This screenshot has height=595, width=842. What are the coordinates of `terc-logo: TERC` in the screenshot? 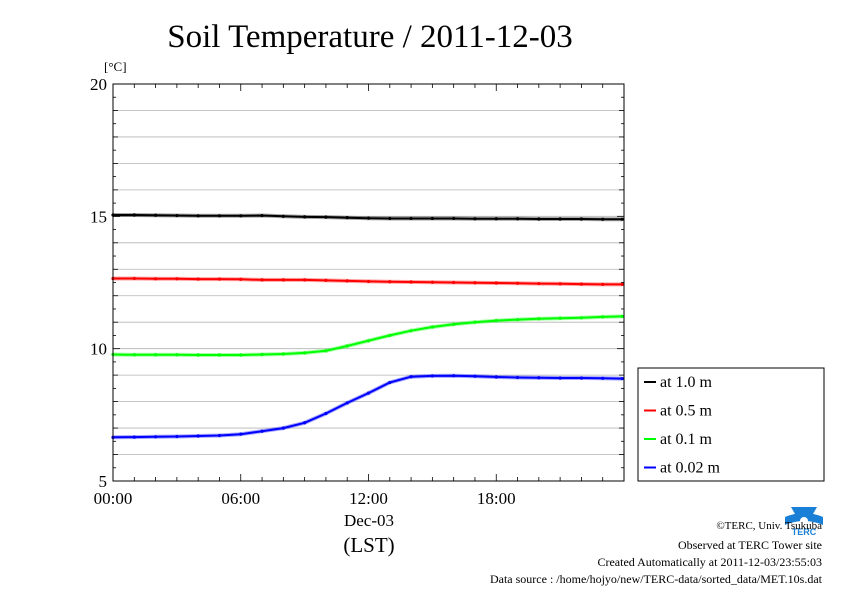 It's located at (804, 520).